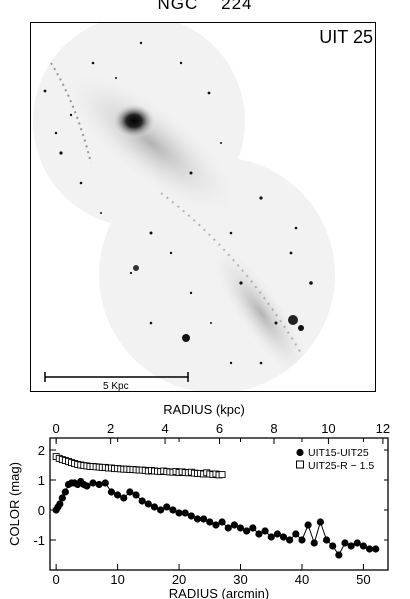 This screenshot has width=410, height=599. I want to click on x-top-tick-label: 0, so click(56, 428).